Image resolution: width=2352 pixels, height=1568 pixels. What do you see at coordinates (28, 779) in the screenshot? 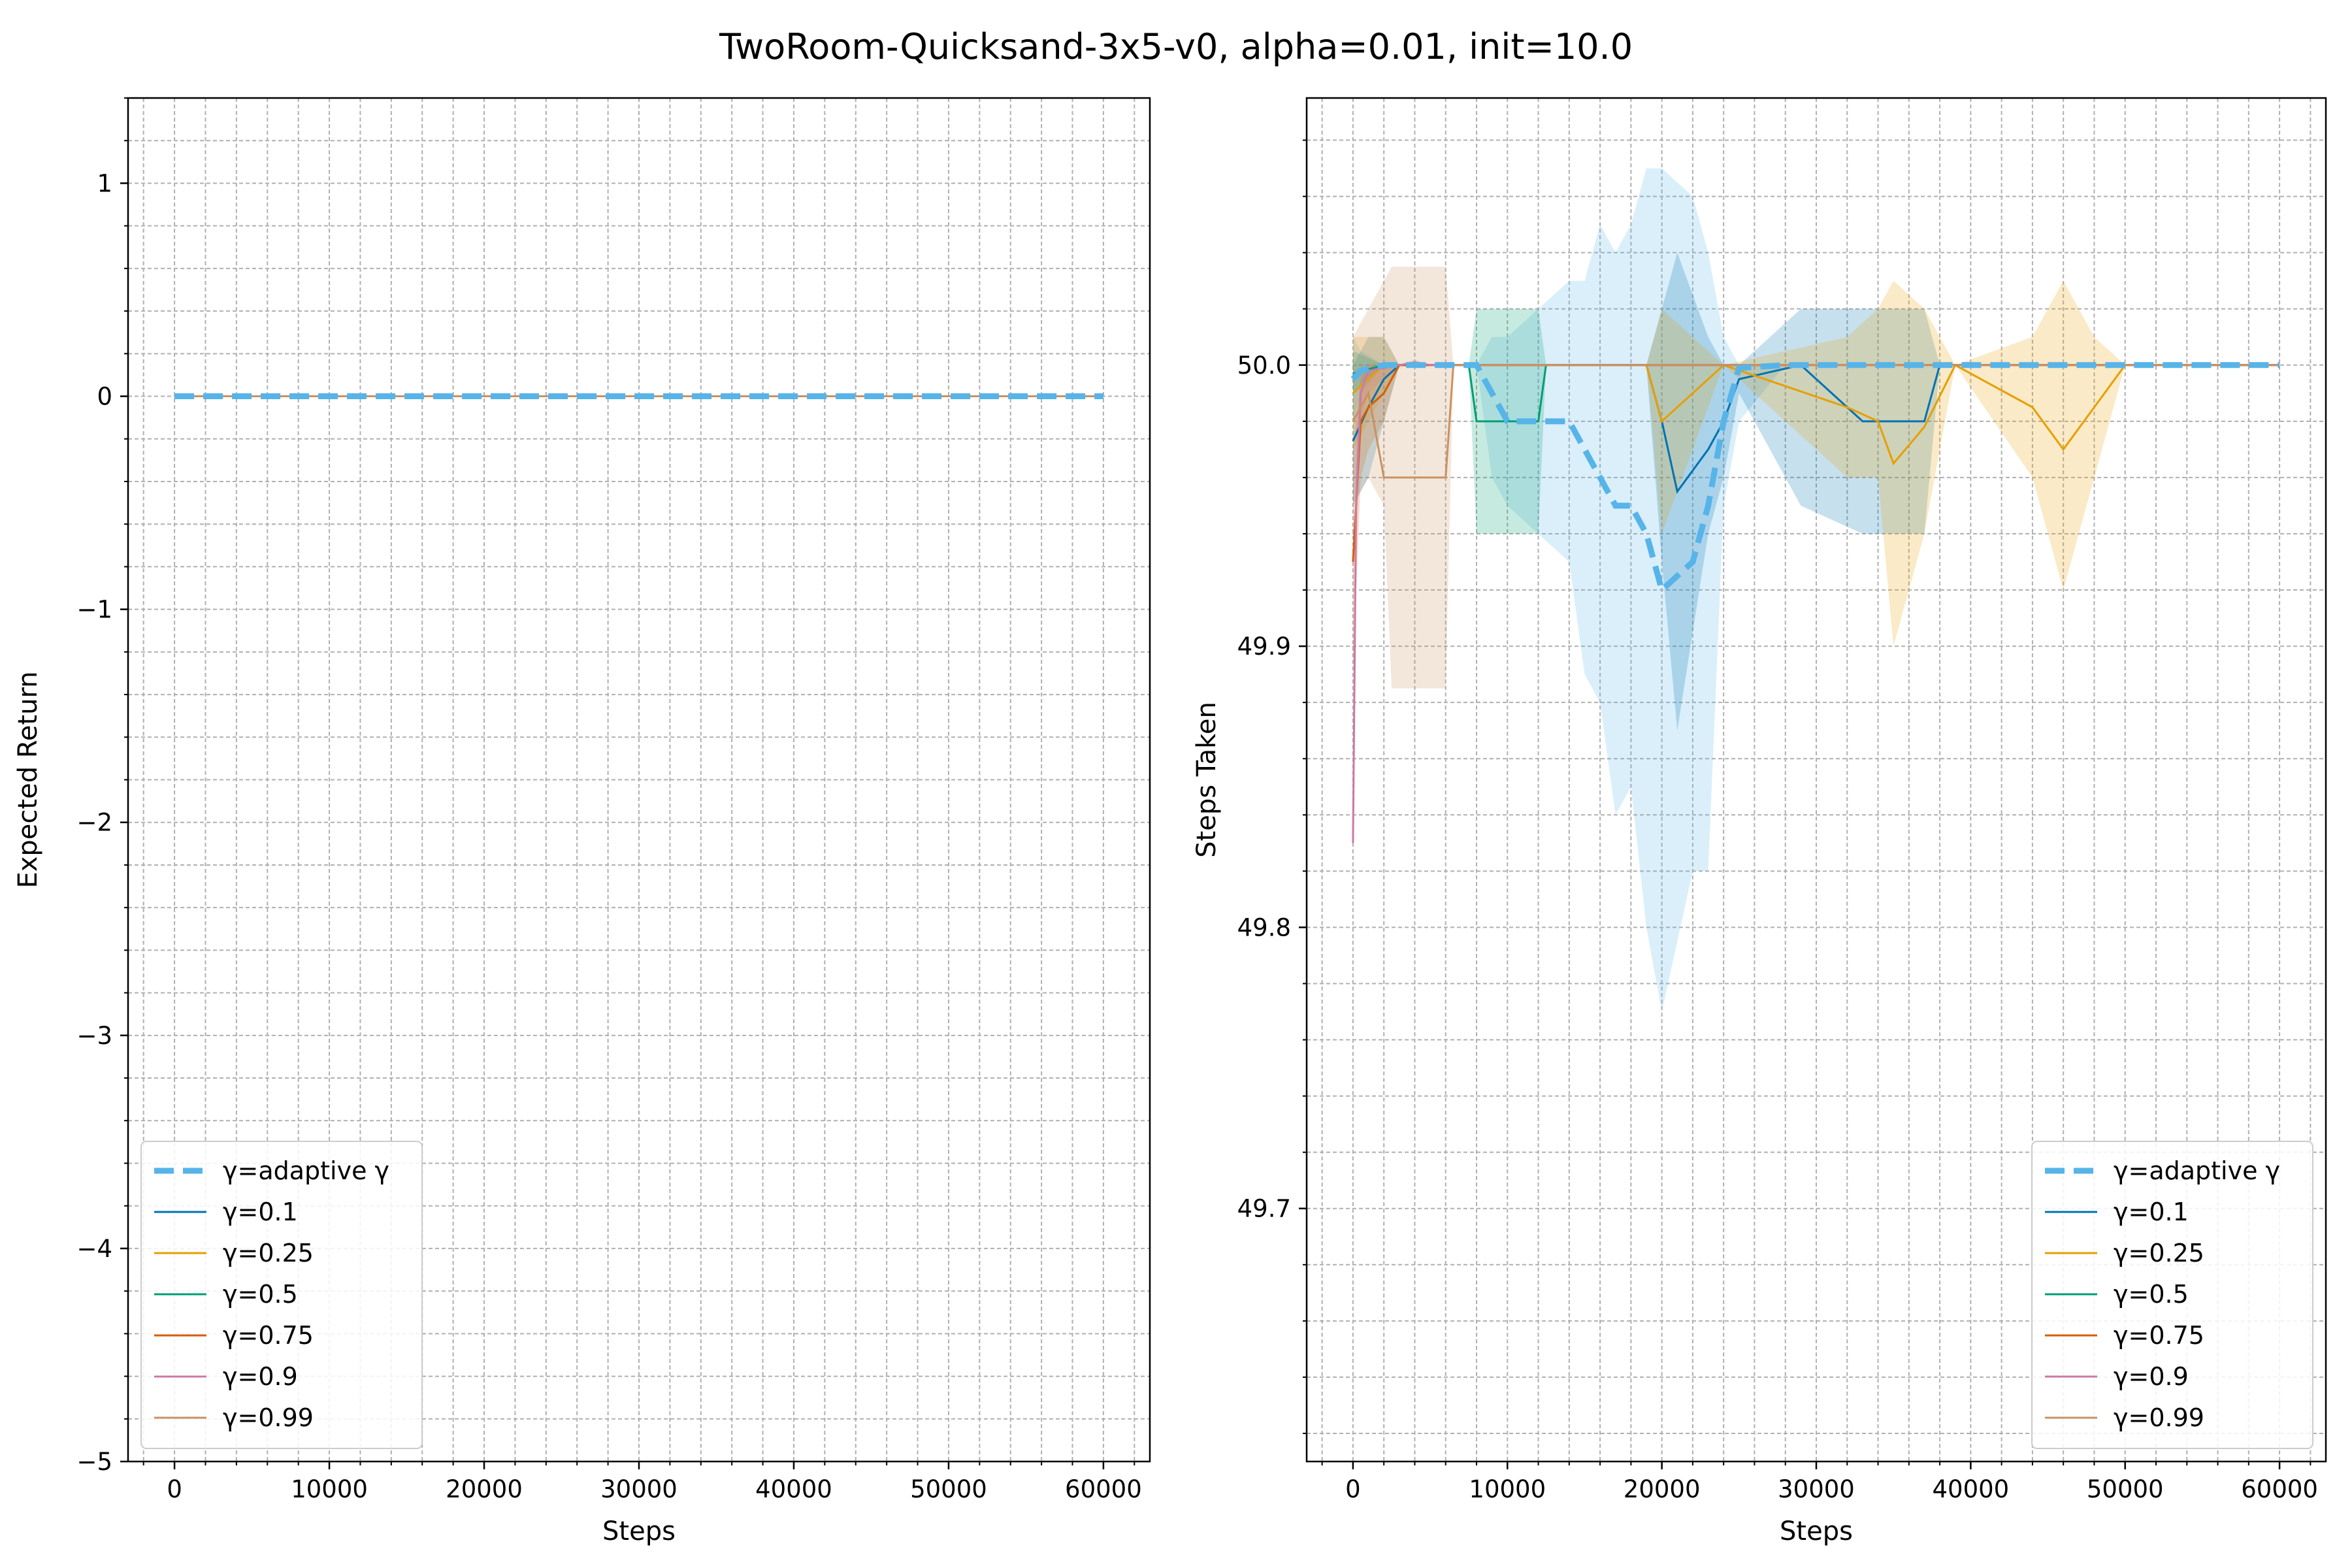
I see `y-axis-label: Expected Return` at bounding box center [28, 779].